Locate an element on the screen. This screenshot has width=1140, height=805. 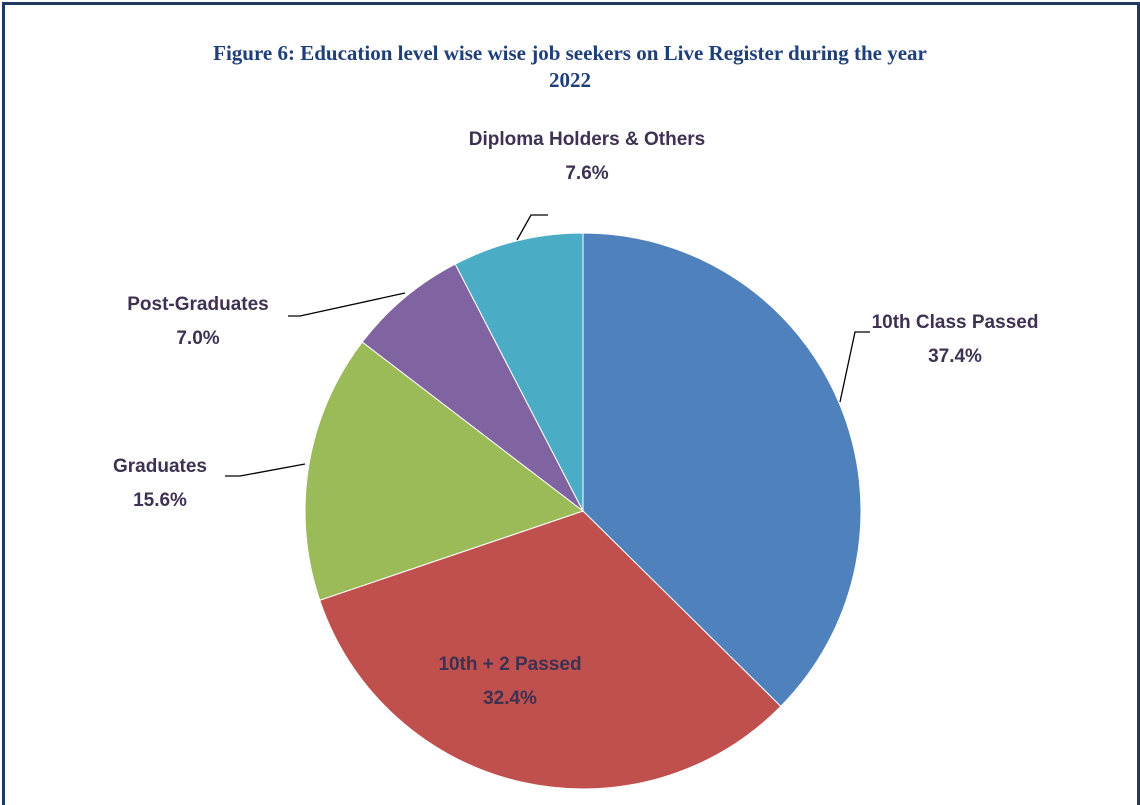
value-label: 7.6% is located at coordinates (587, 173).